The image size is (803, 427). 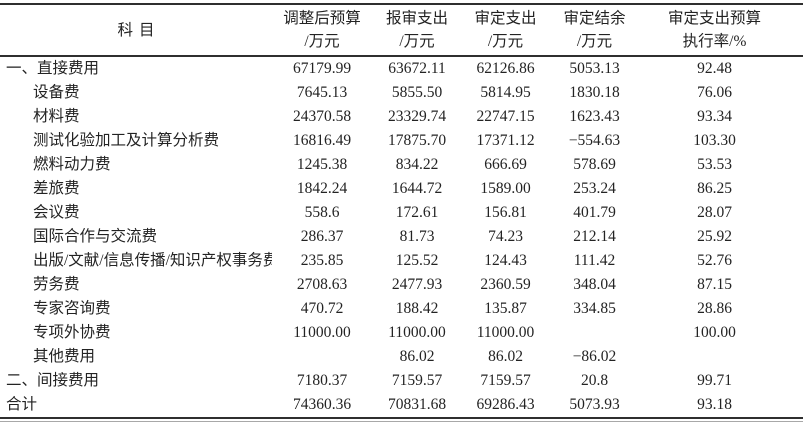 What do you see at coordinates (401, 189) in the screenshot?
I see `table-row: 差旅费 1842.24 1644.72 1589.00 253.24 86.25` at bounding box center [401, 189].